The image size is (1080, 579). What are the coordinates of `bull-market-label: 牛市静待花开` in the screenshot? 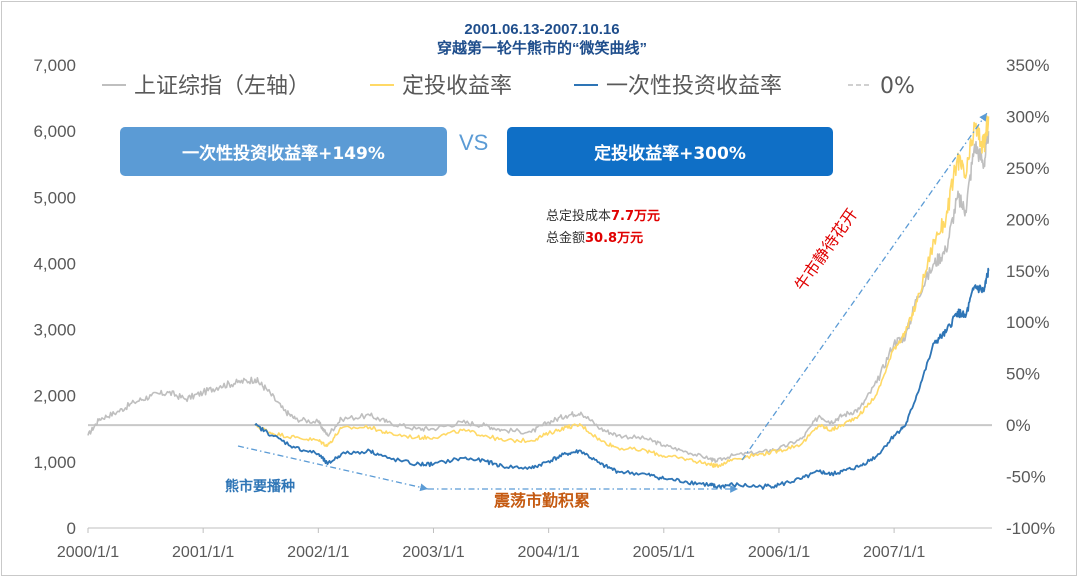 It's located at (826, 250).